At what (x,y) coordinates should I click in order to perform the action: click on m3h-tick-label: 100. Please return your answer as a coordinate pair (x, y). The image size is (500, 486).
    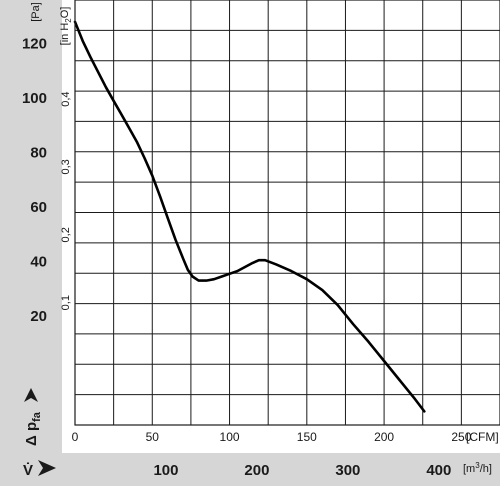
    Looking at the image, I should click on (165, 470).